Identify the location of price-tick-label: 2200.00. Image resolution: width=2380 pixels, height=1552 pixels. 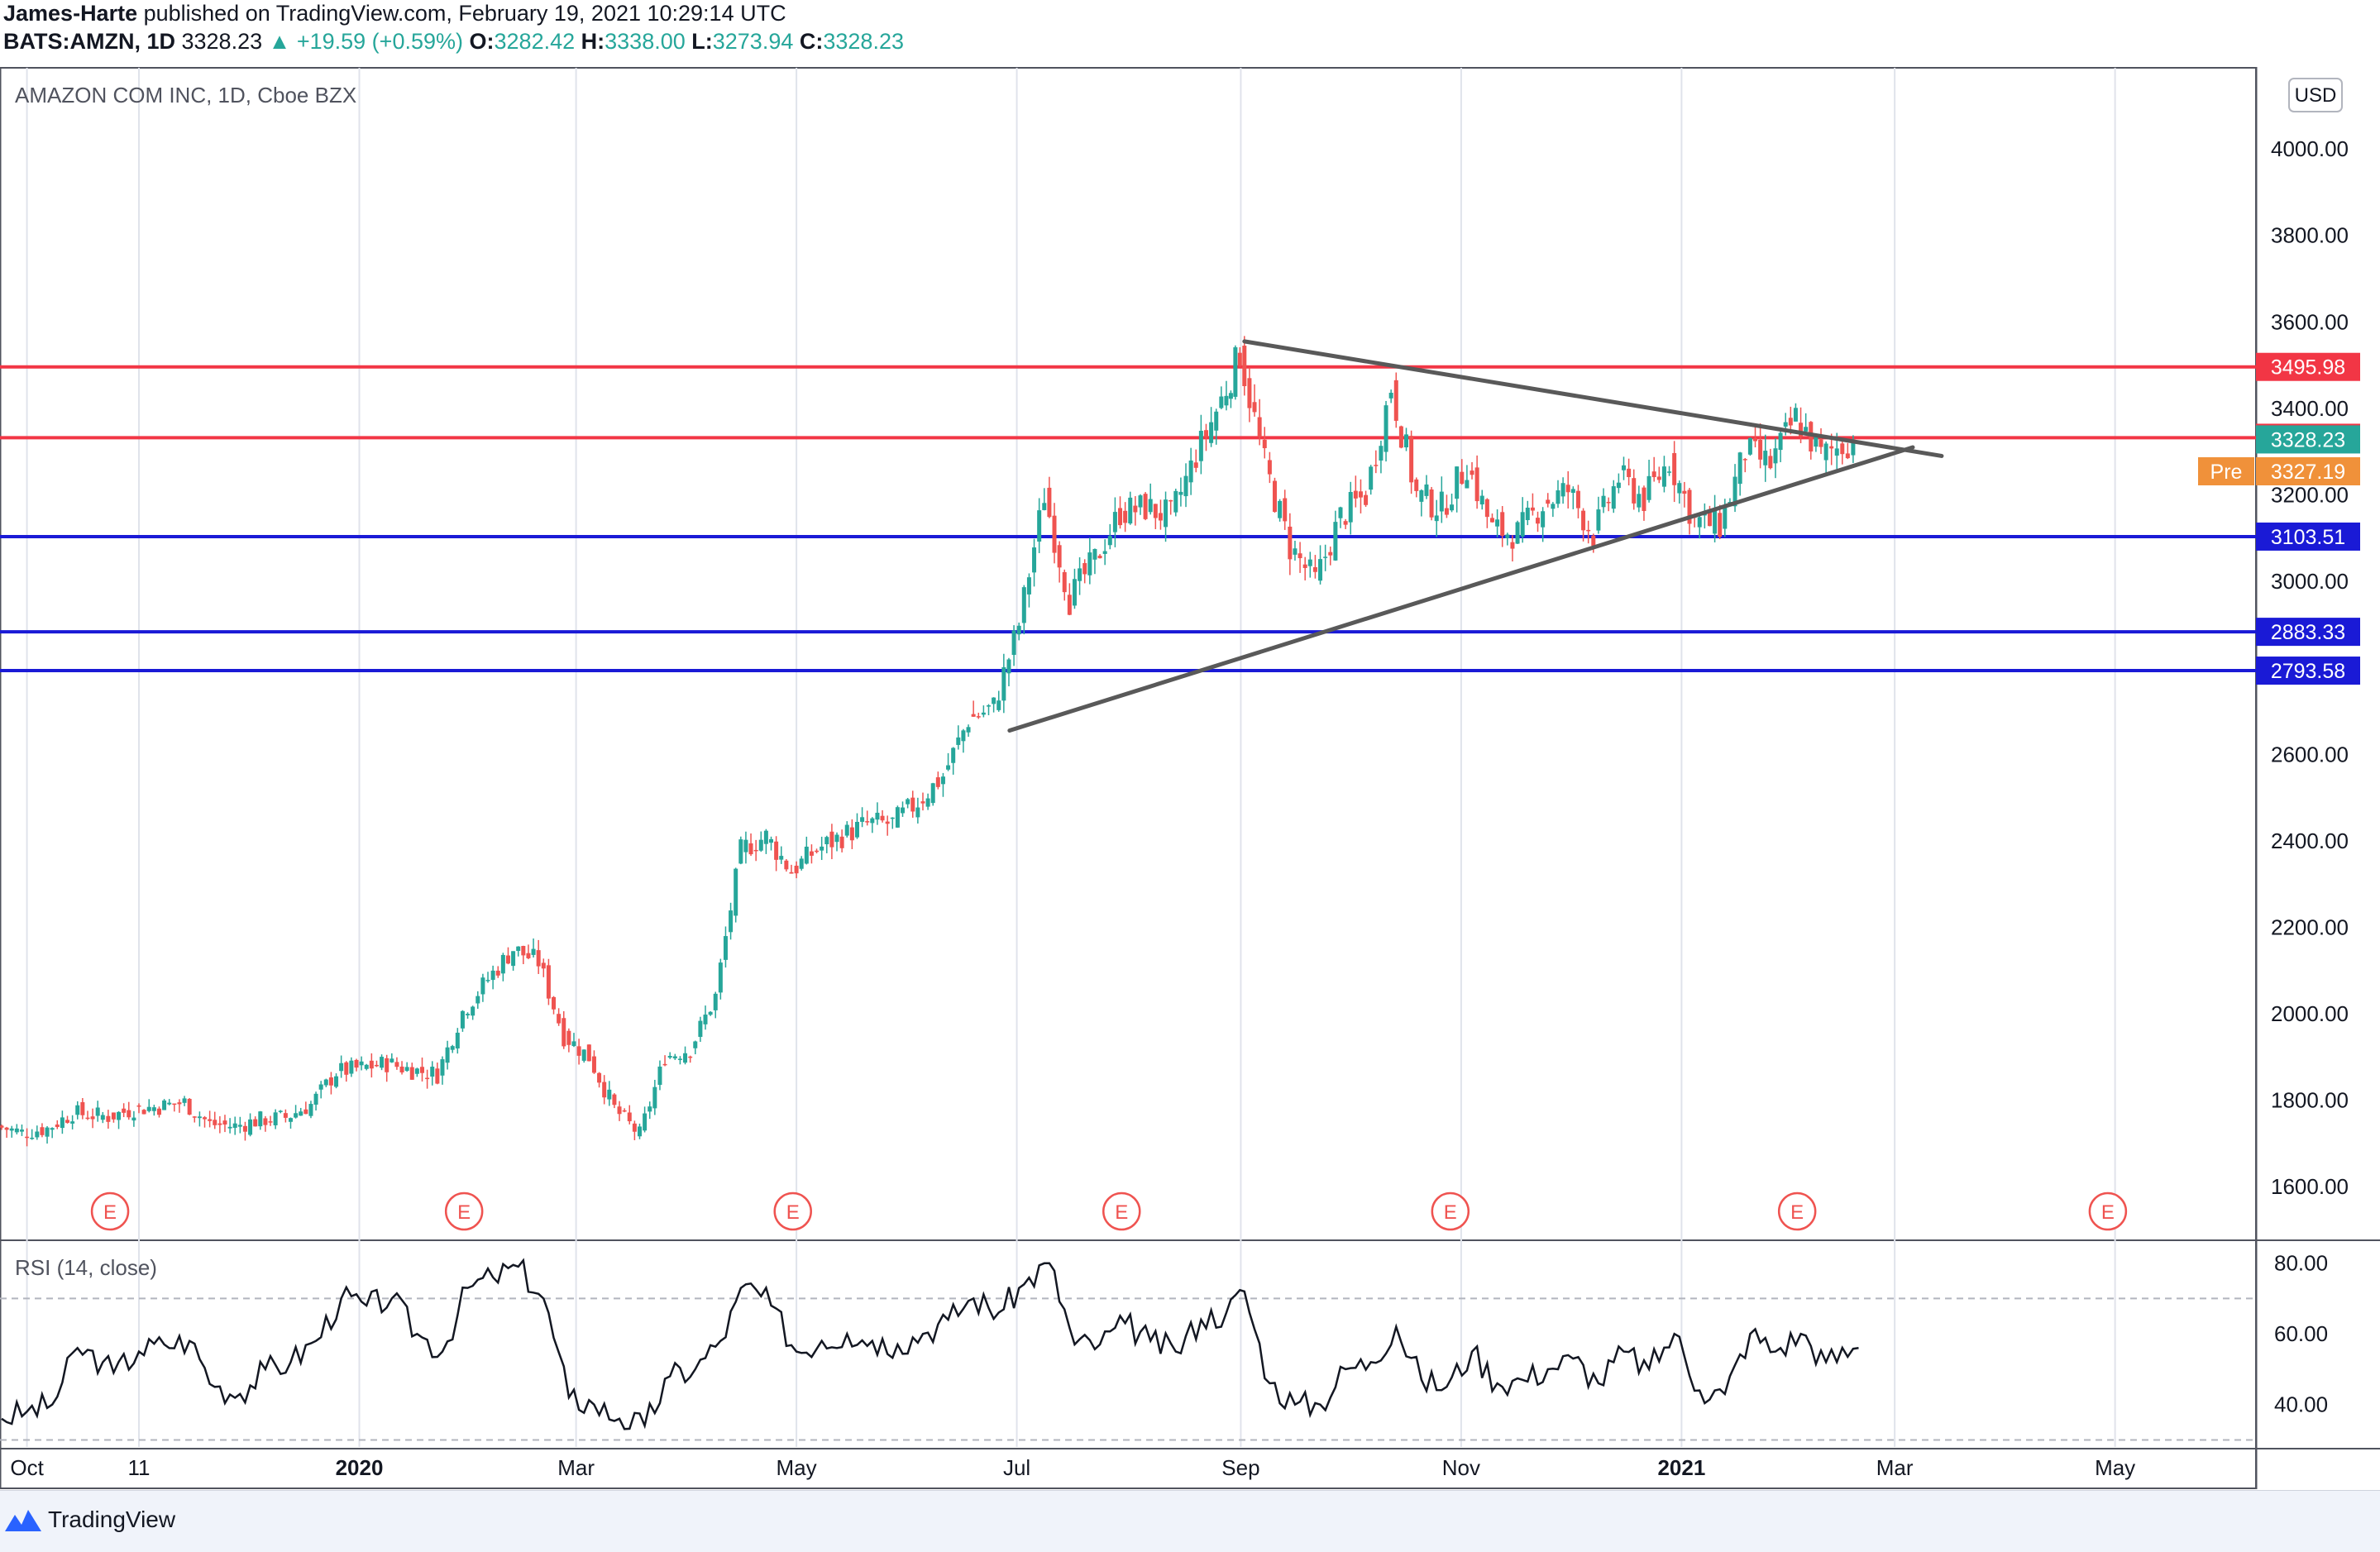
(2310, 926).